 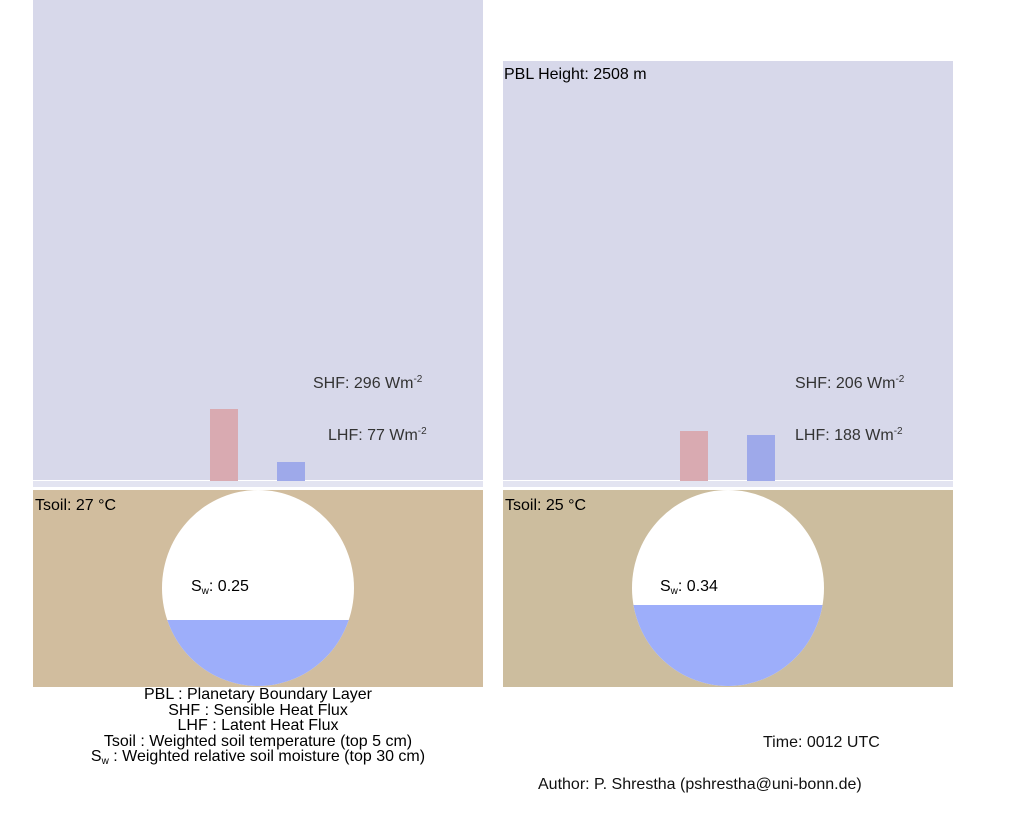 I want to click on soil-water-fill-right, so click(x=728, y=645).